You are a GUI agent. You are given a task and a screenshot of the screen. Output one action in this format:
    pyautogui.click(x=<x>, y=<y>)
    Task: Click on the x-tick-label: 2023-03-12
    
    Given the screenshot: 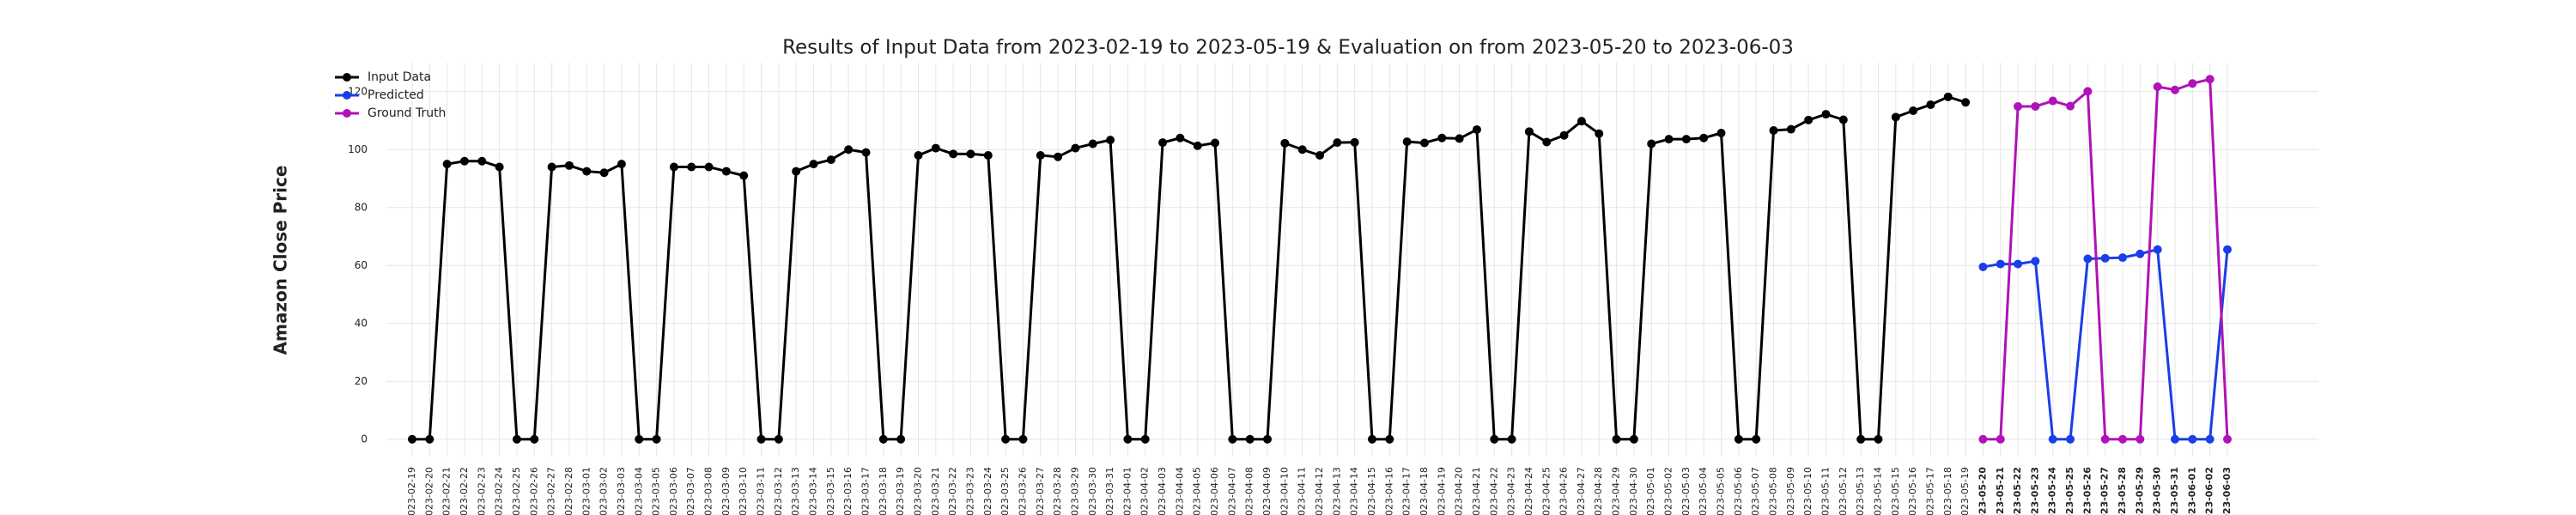 What is the action you would take?
    pyautogui.click(x=779, y=491)
    